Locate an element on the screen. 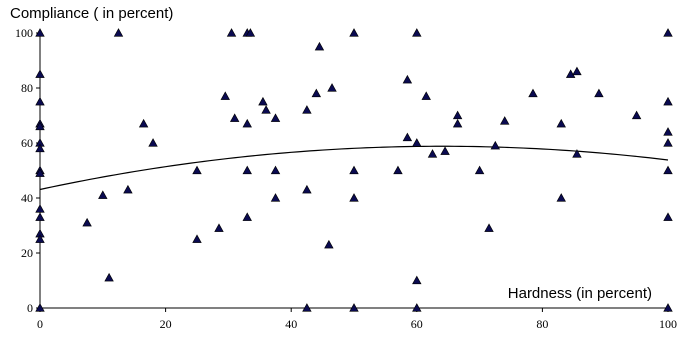 The height and width of the screenshot is (341, 679). y-tick-label: 0 is located at coordinates (30, 308).